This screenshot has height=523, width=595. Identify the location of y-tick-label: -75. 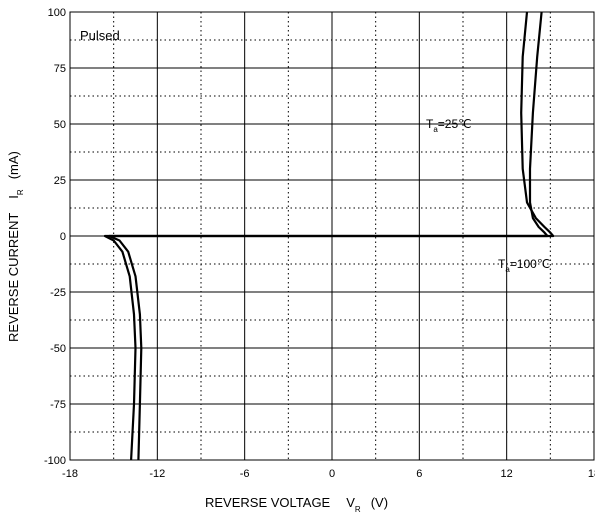
(58, 405).